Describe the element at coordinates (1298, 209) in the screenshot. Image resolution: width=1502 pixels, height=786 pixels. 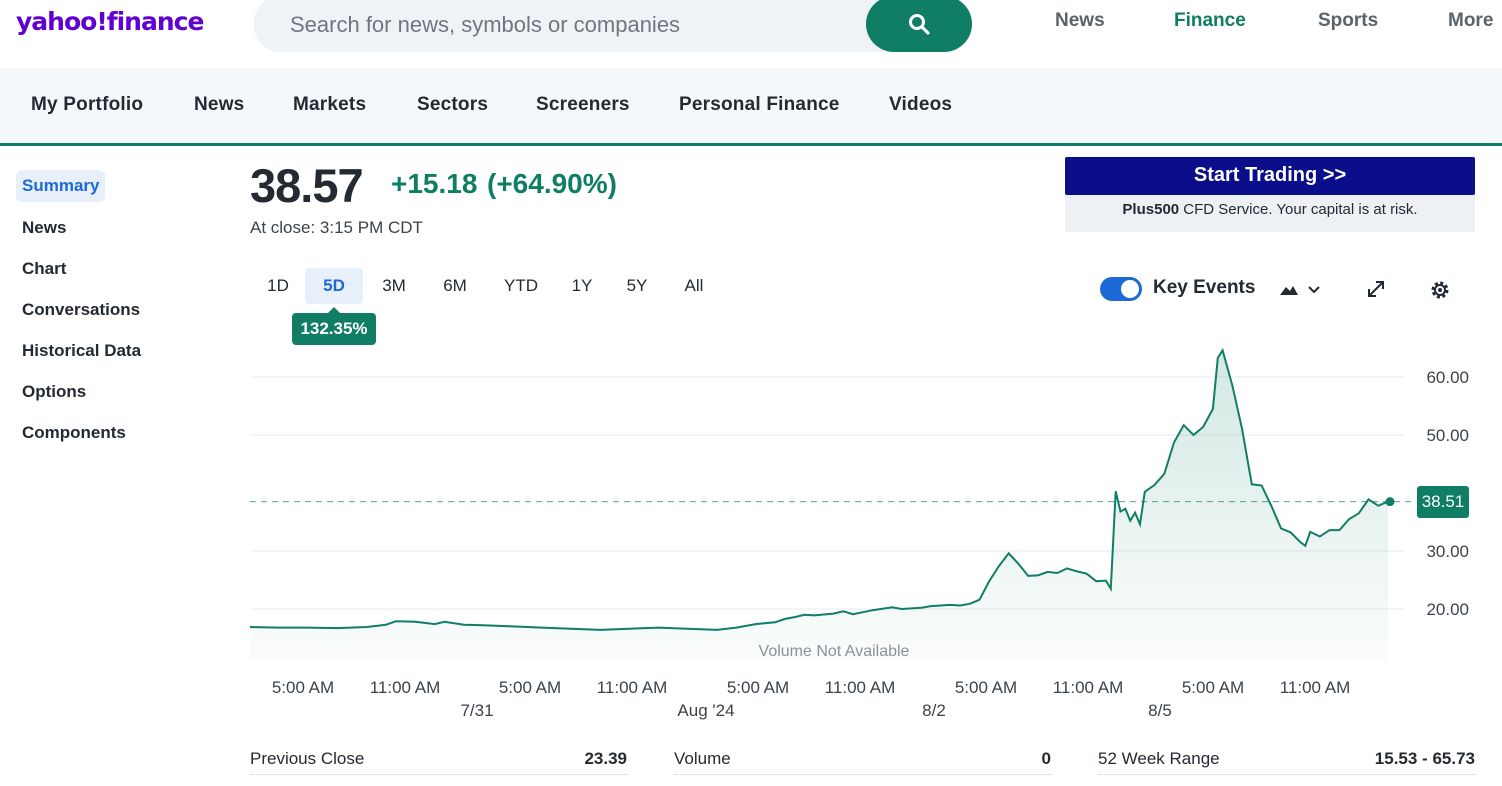
I see `ad-disclaimer-text: CFD Service. Your capital is at risk.` at that location.